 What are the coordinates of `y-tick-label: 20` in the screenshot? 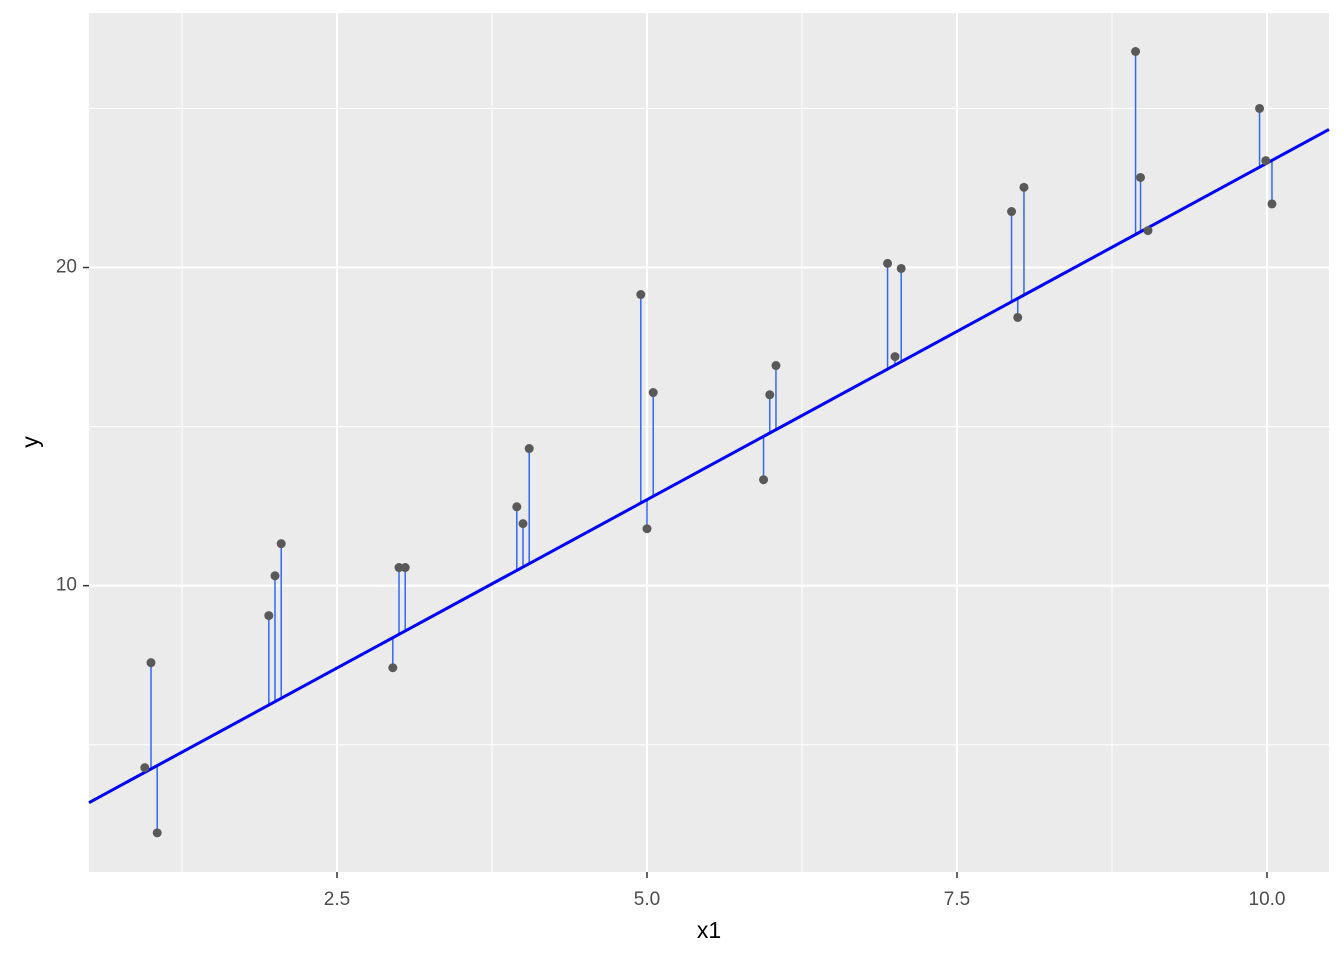 It's located at (66, 267).